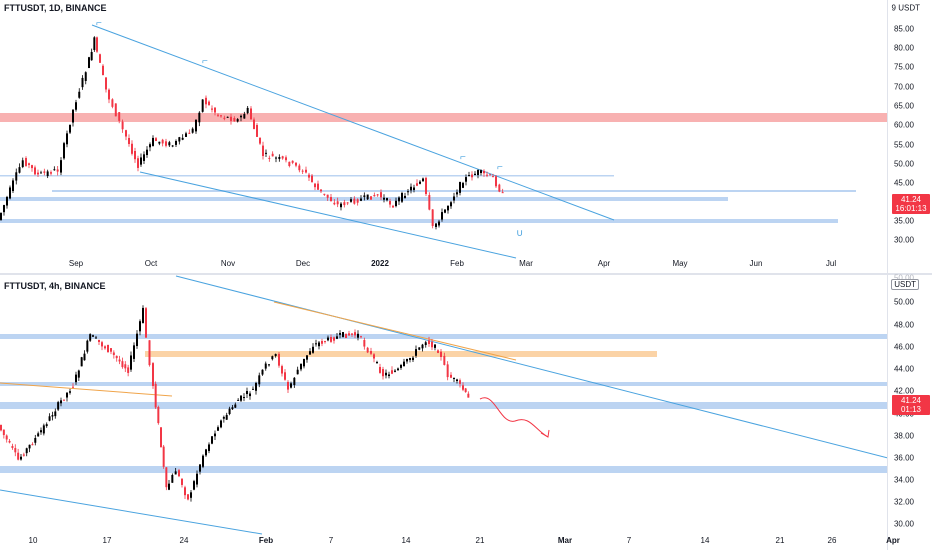 This screenshot has height=552, width=932. I want to click on projection-arrowhead, so click(545, 433).